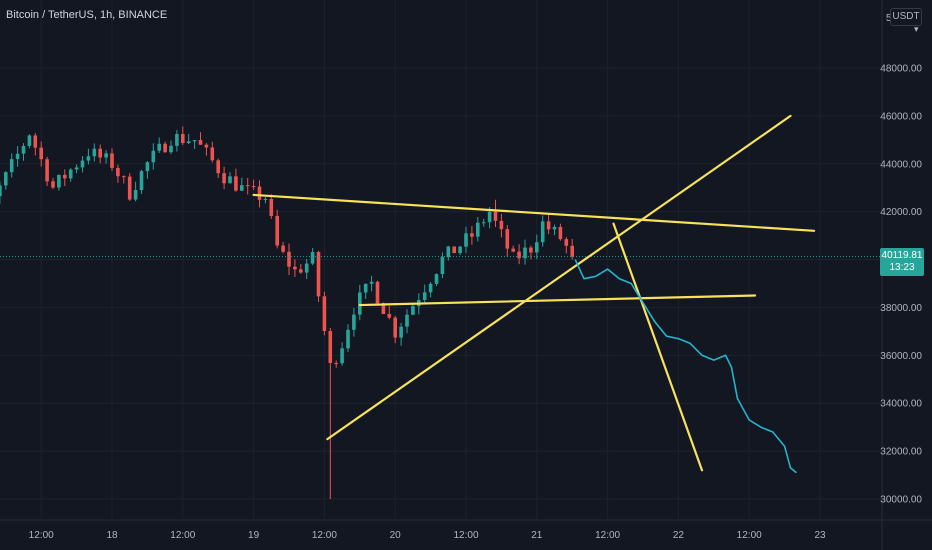  I want to click on projection, so click(685, 366).